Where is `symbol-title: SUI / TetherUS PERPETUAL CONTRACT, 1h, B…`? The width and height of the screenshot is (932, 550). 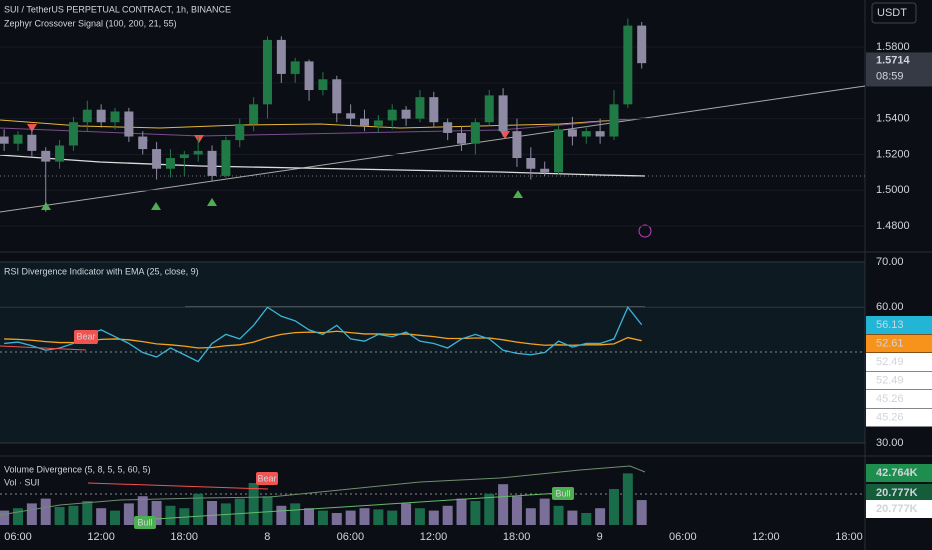 symbol-title: SUI / TetherUS PERPETUAL CONTRACT, 1h, B… is located at coordinates (117, 9).